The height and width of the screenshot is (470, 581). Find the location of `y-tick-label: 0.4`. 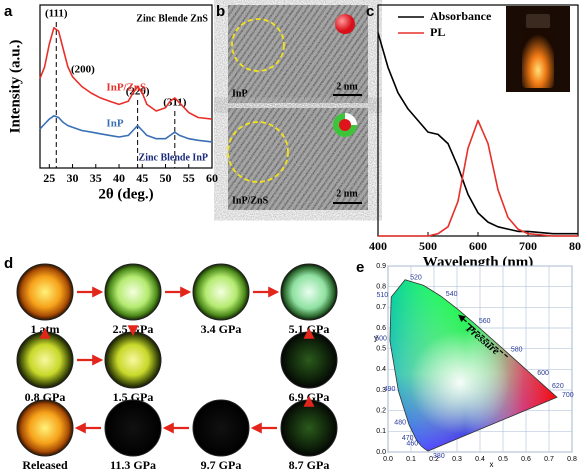

y-tick-label: 0.4 is located at coordinates (381, 369).